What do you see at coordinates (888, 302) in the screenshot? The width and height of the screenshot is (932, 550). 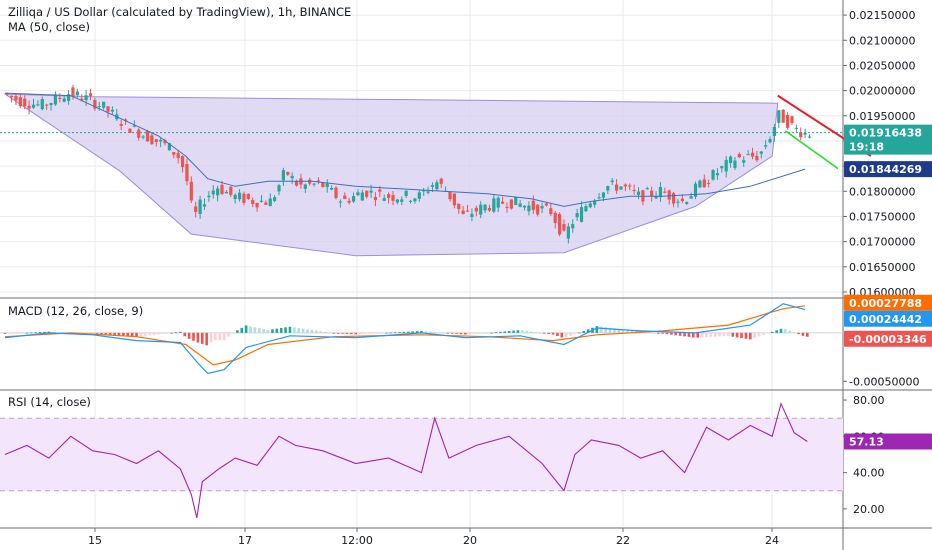 I see `signal-tag-bg` at bounding box center [888, 302].